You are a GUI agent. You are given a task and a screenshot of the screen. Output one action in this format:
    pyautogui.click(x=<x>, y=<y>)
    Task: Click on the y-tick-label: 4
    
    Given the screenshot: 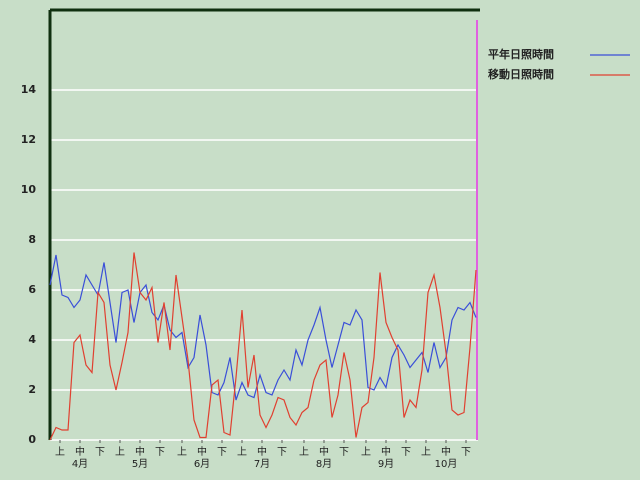 What is the action you would take?
    pyautogui.click(x=32, y=339)
    